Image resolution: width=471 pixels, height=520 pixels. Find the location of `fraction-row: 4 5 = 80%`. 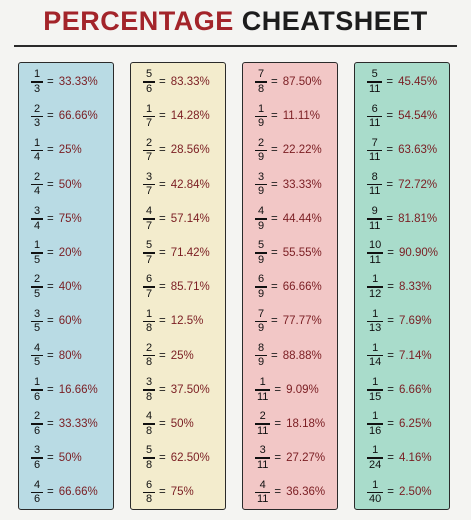

fraction-row: 4 5 = 80% is located at coordinates (66, 356).